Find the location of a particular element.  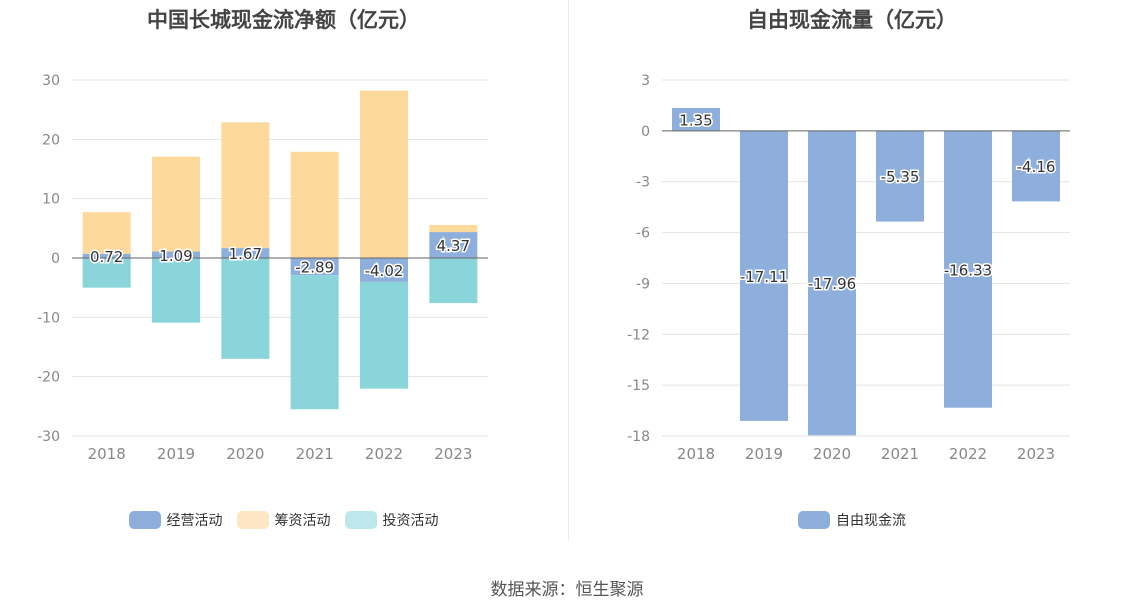

legend-label: 筹资活动 is located at coordinates (302, 521).